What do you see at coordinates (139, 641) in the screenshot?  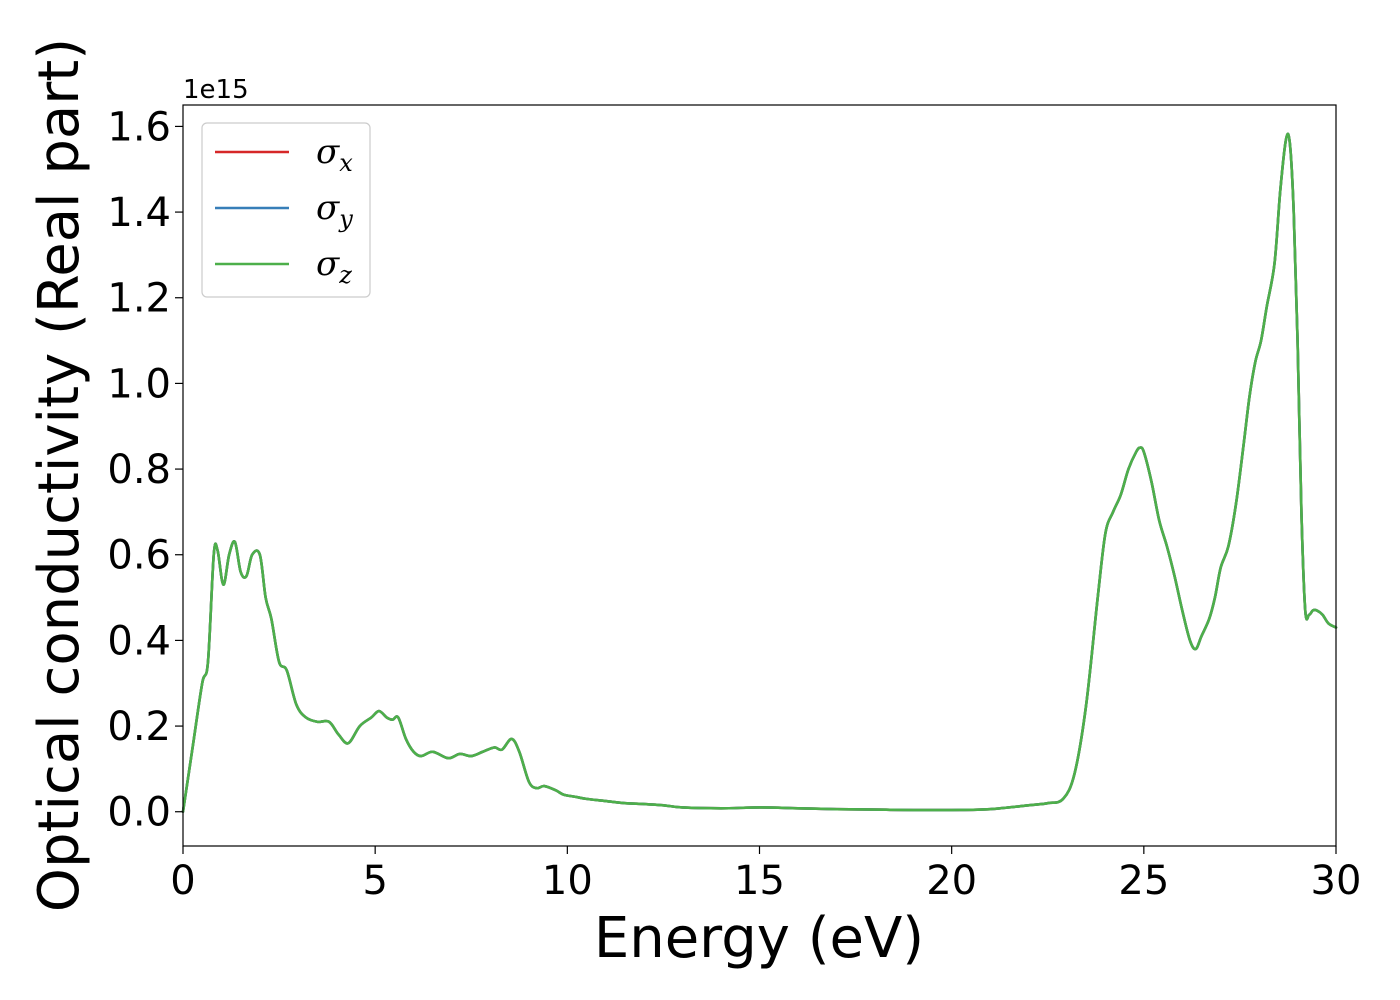 I see `y-tick-label: 0.4` at bounding box center [139, 641].